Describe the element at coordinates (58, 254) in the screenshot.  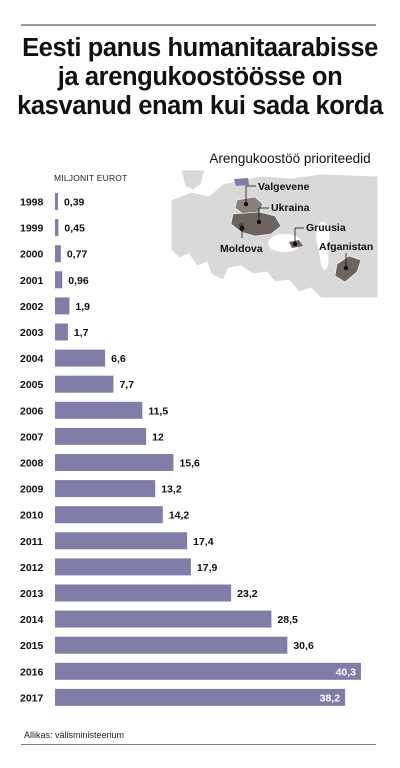
I see `bar-2000` at that location.